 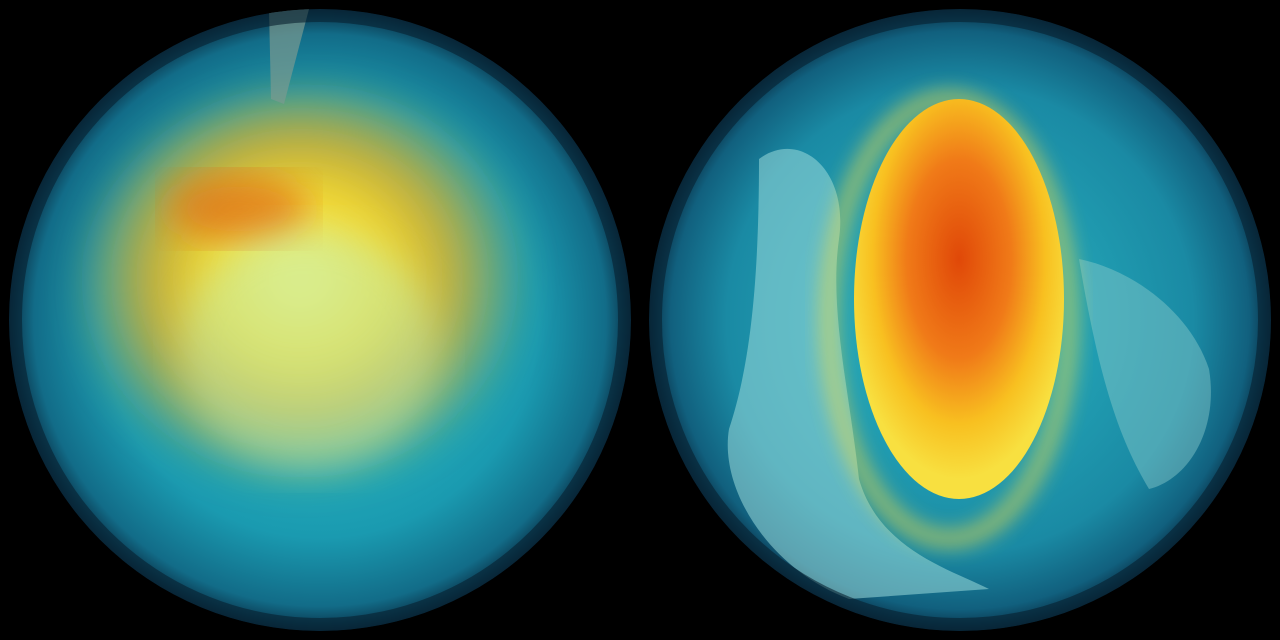 I want to click on land-mass-west, so click(x=858, y=373).